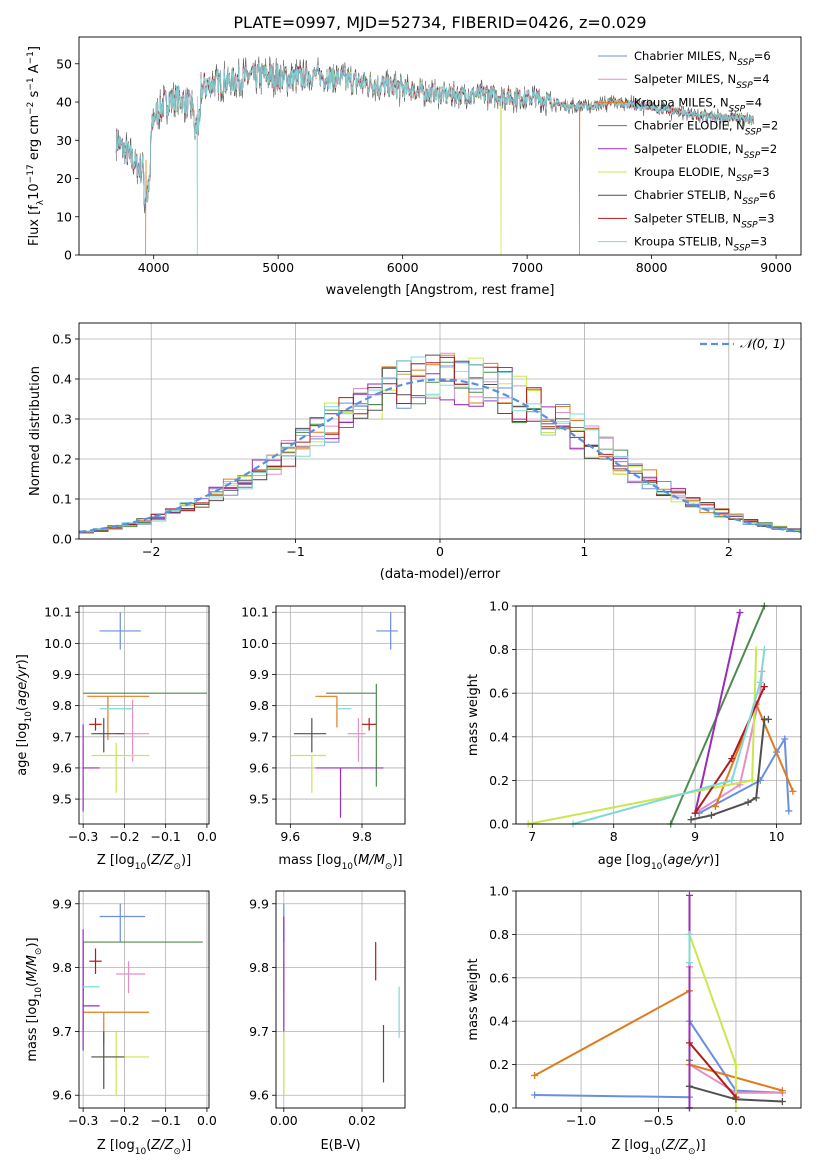  I want to click on x-tick-label: 2, so click(729, 551).